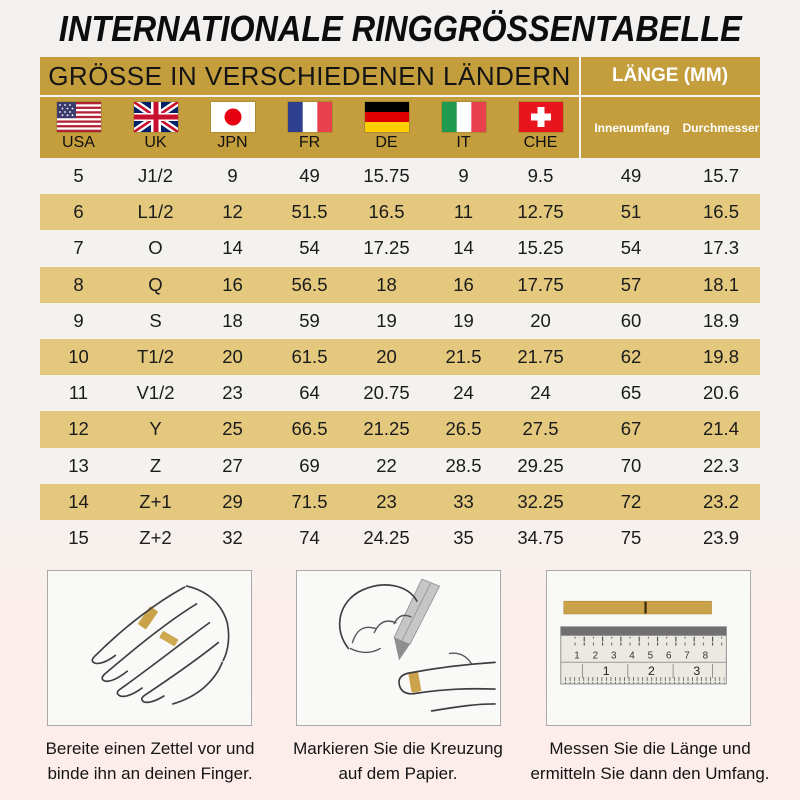 This screenshot has width=800, height=800. Describe the element at coordinates (309, 465) in the screenshot. I see `table-cell: 69` at that location.